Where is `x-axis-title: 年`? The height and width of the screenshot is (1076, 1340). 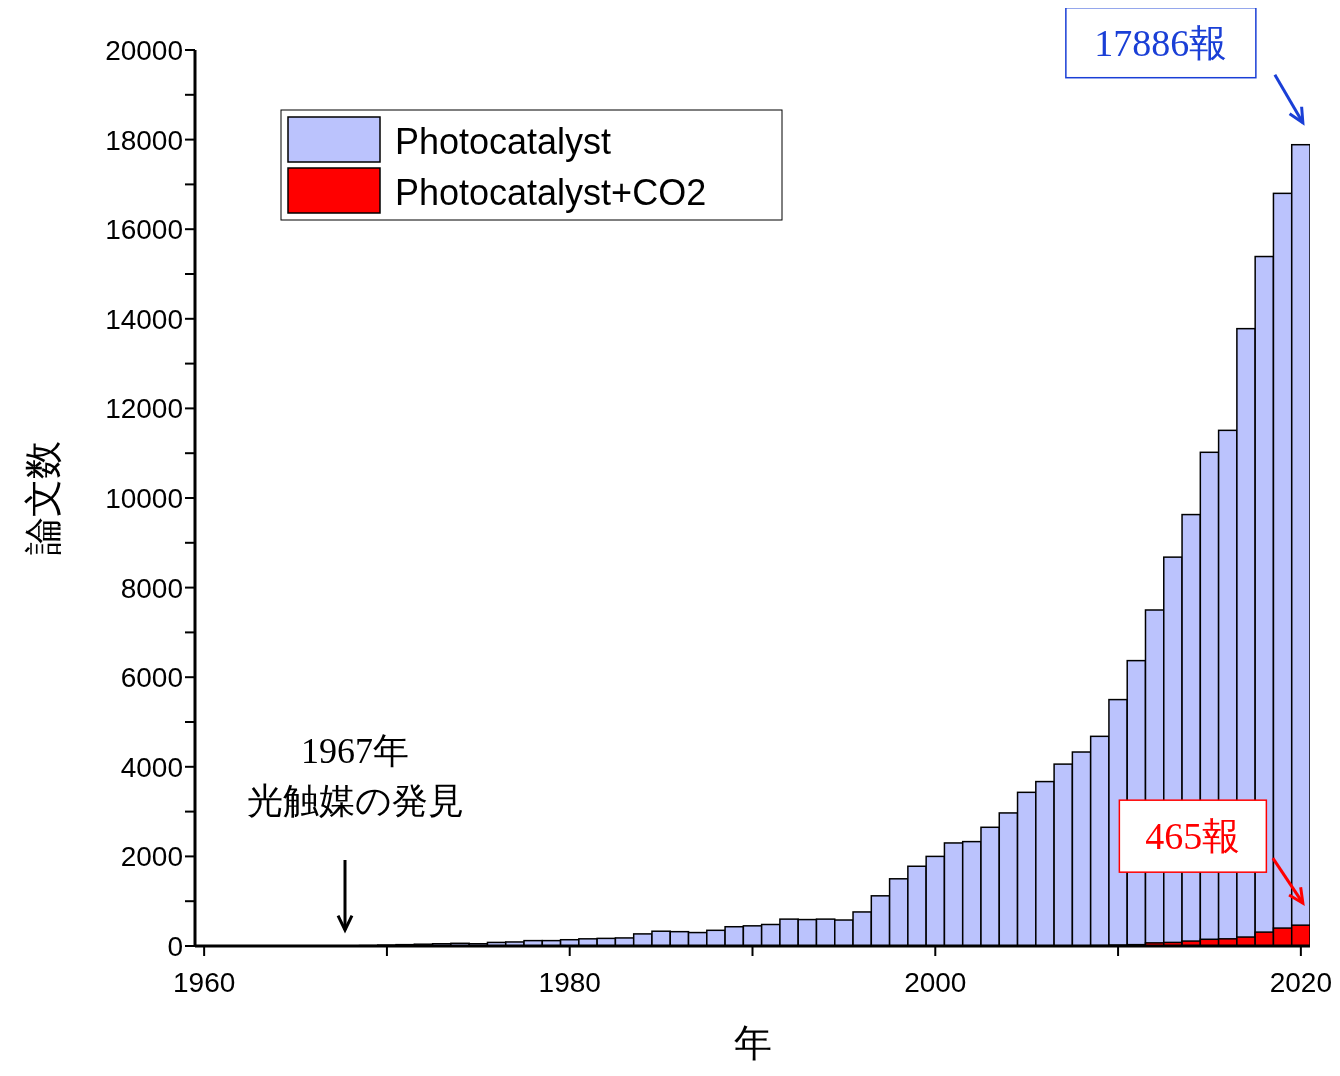 x-axis-title: 年 is located at coordinates (752, 1043).